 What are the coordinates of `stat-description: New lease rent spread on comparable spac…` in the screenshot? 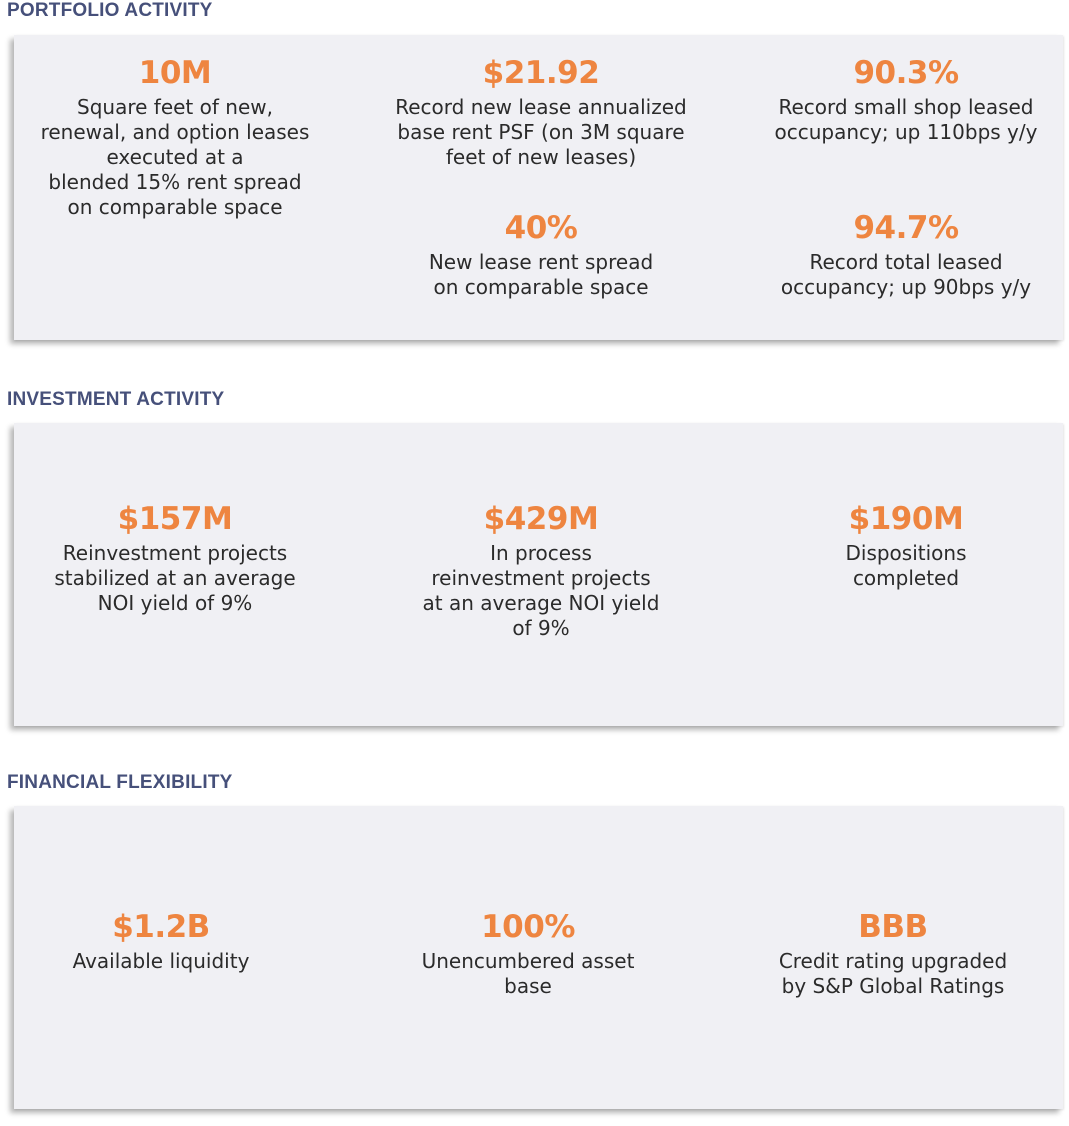 It's located at (541, 274).